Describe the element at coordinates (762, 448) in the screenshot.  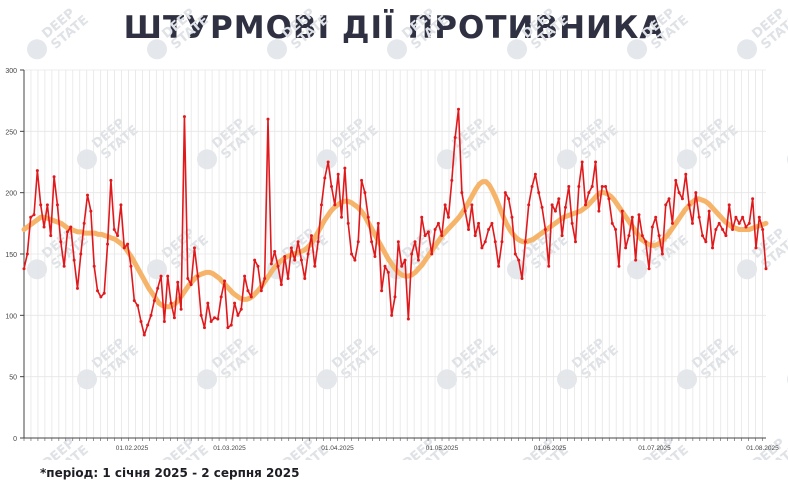
I see `x-tick-label: 01.08.2025` at that location.